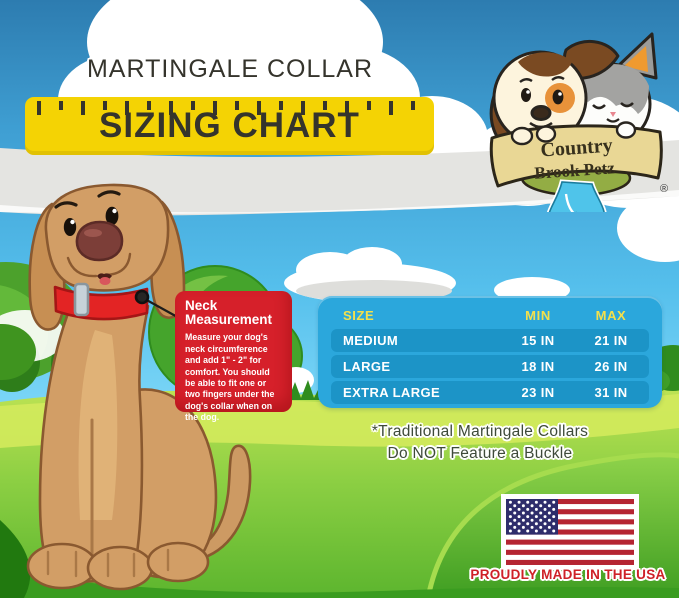 The image size is (679, 598). What do you see at coordinates (490, 392) in the screenshot?
I see `table-row-extra-large: EXTRA LARGE 23 IN 31 IN` at bounding box center [490, 392].